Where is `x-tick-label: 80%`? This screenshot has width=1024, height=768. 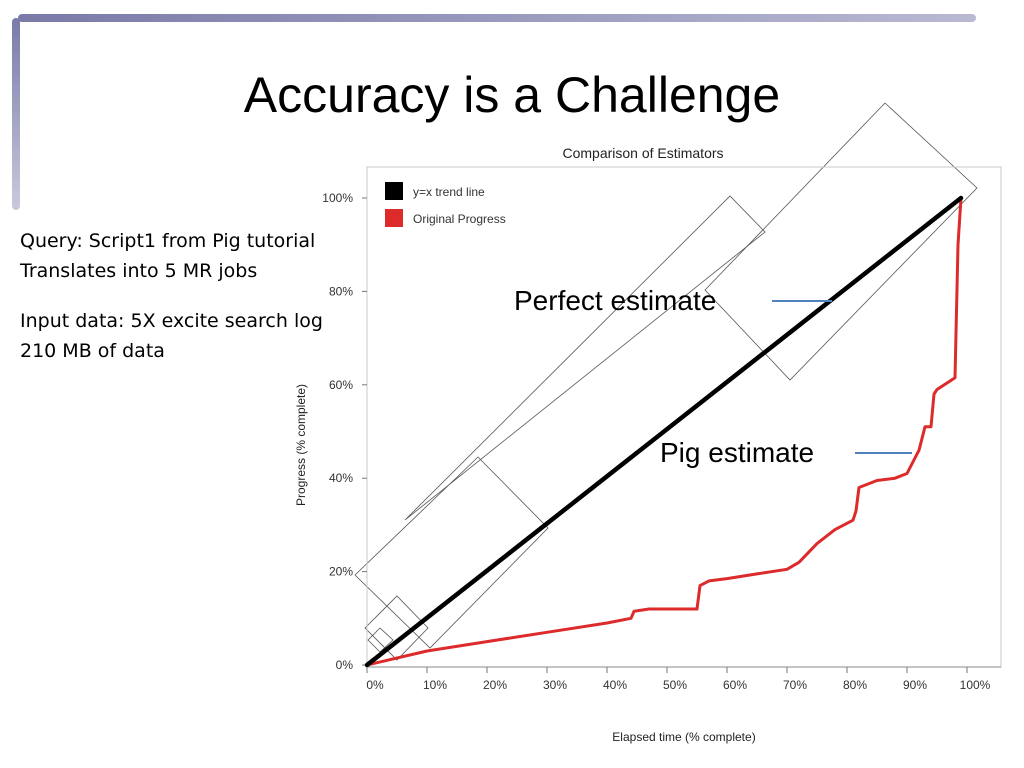
x-tick-label: 80% is located at coordinates (855, 685).